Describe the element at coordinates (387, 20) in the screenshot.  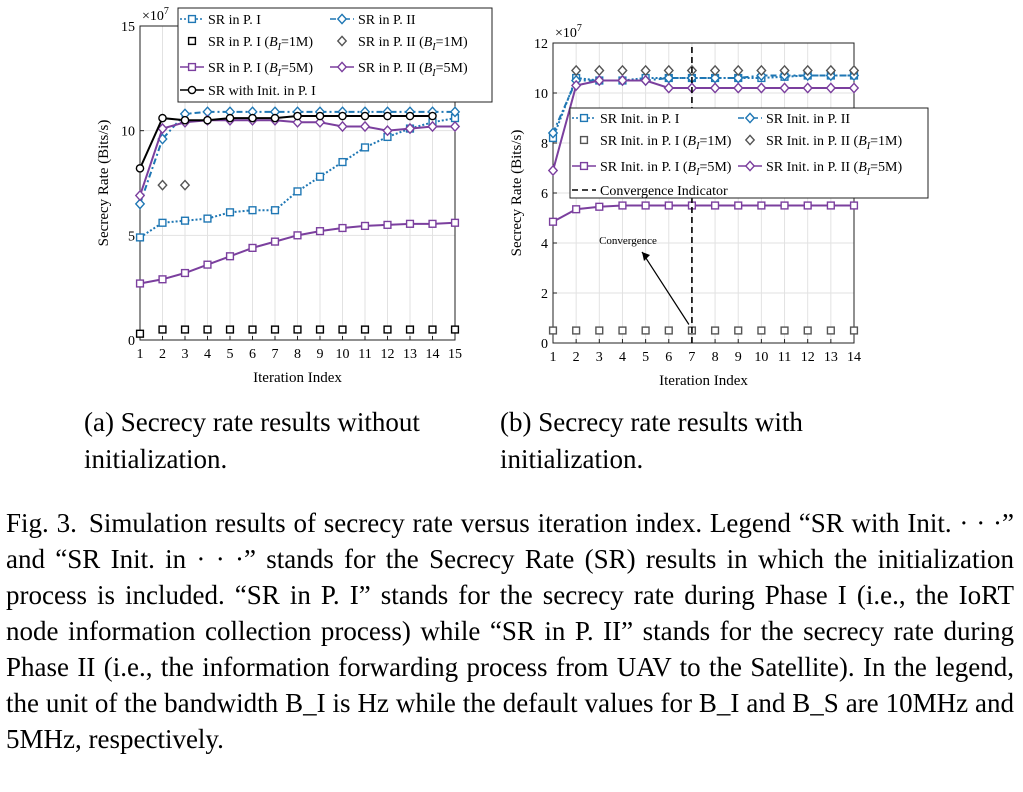
I see `legend-label: SR in P. II` at that location.